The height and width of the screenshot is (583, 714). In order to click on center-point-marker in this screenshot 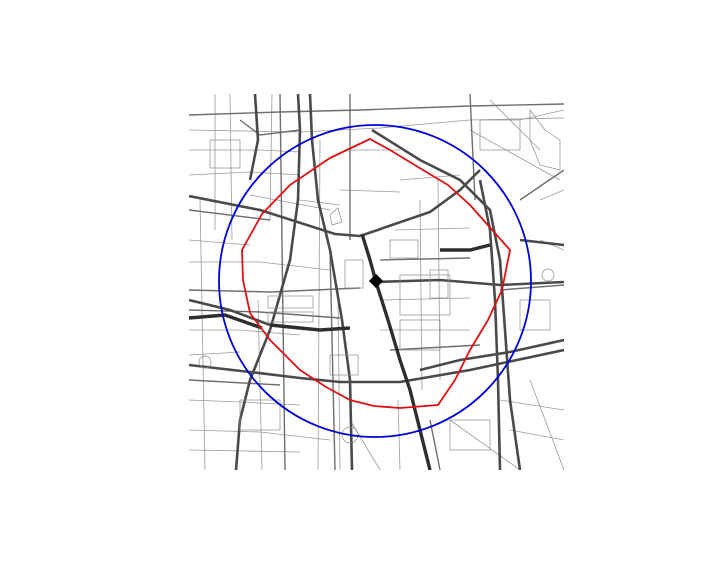, I will do `click(376, 281)`.